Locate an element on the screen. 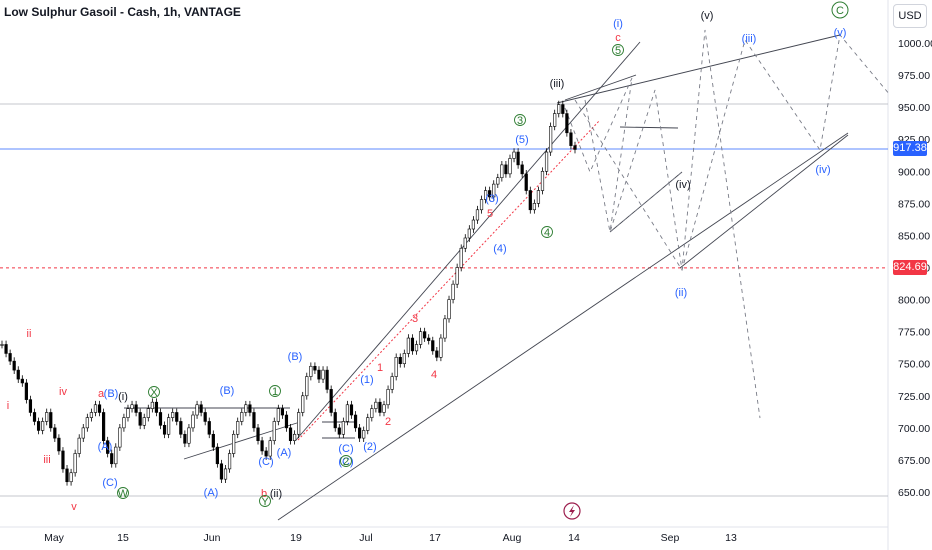  x-tick-label: May is located at coordinates (54, 538).